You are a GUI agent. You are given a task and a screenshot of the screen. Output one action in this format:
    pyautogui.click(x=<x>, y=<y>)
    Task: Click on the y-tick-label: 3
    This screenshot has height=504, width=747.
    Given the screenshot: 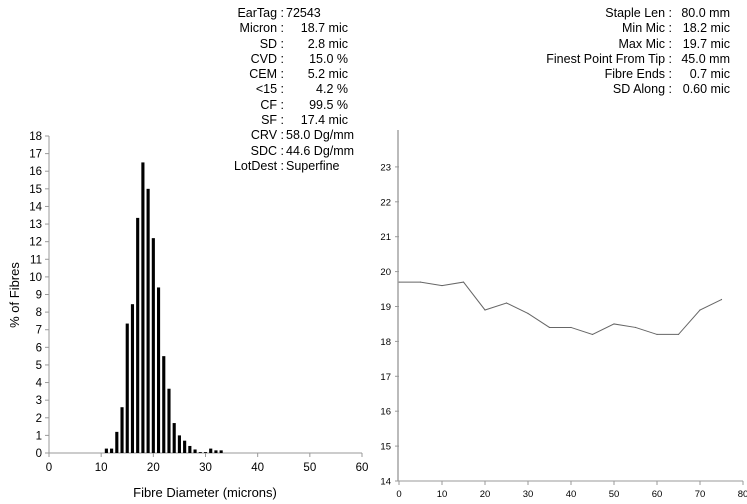 What is the action you would take?
    pyautogui.click(x=39, y=401)
    